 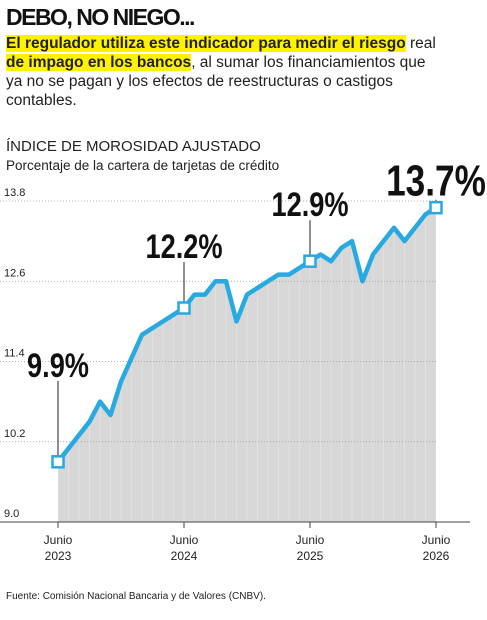 I want to click on value-label-group: 9.9%, so click(x=58, y=365).